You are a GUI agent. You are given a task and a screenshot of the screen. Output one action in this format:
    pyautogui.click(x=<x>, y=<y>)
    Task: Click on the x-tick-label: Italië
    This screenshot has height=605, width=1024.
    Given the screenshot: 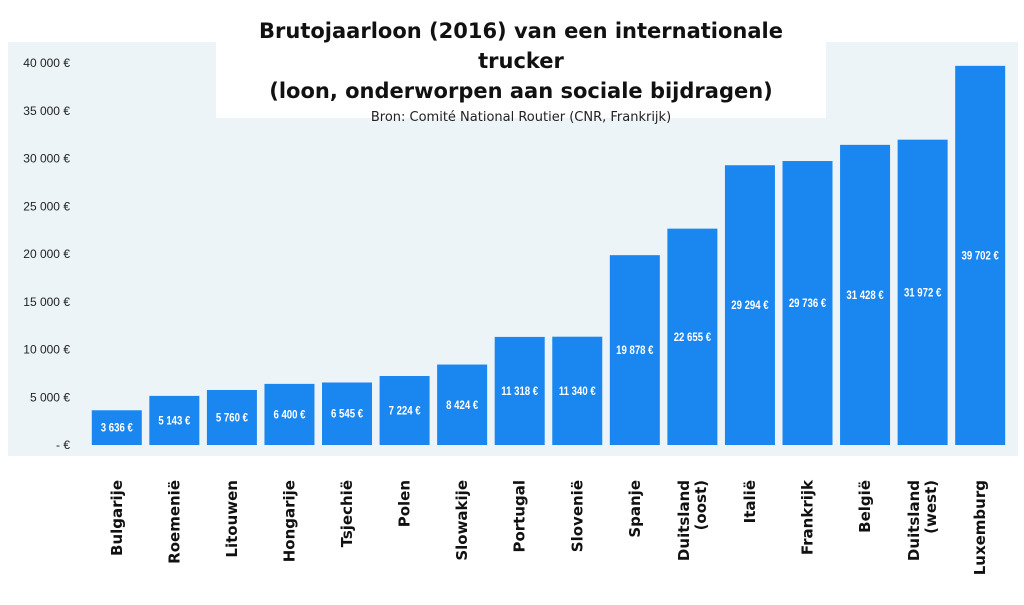 What is the action you would take?
    pyautogui.click(x=750, y=501)
    